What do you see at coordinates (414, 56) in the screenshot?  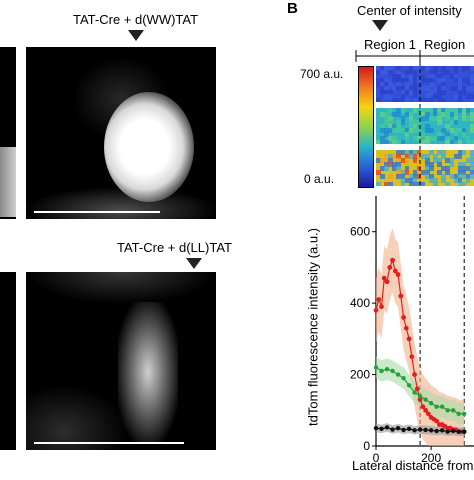 I see `region-bracket` at bounding box center [414, 56].